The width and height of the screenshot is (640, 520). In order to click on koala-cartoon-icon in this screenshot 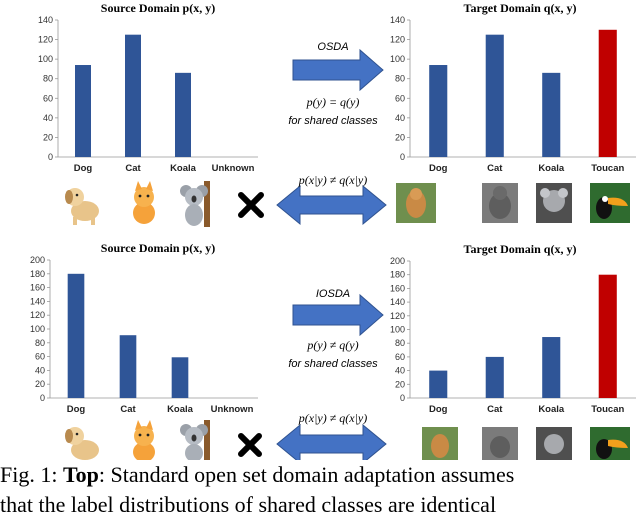, I will do `click(195, 204)`.